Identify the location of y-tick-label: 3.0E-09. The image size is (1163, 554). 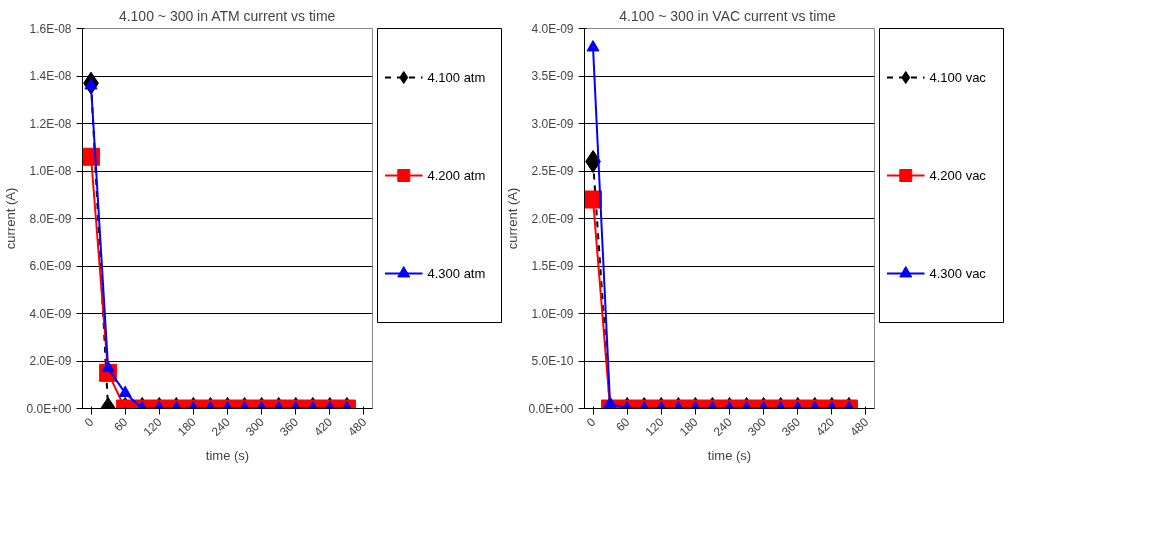
(552, 123).